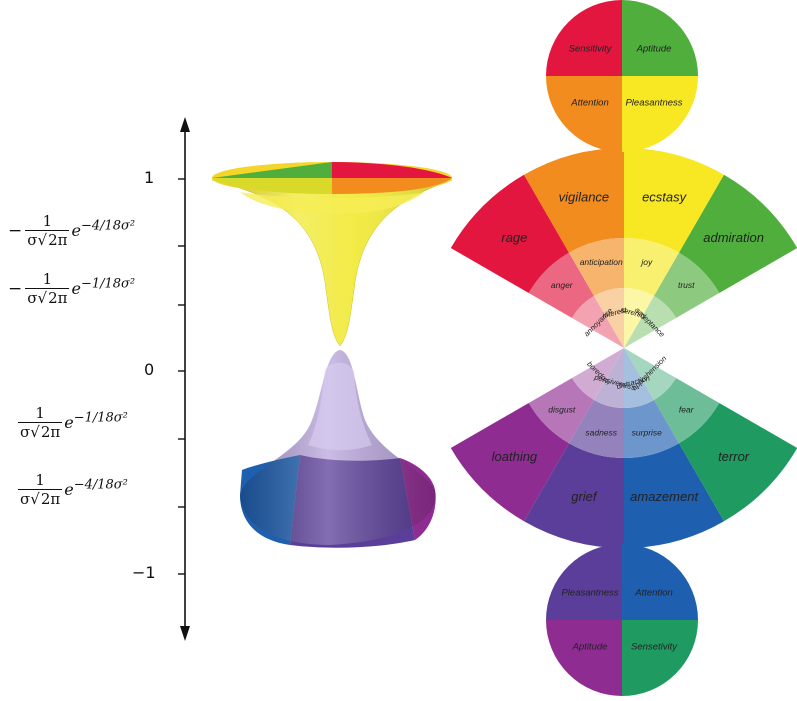 This screenshot has width=797, height=701. What do you see at coordinates (392, 186) in the screenshot?
I see `rim-orange-segment` at bounding box center [392, 186].